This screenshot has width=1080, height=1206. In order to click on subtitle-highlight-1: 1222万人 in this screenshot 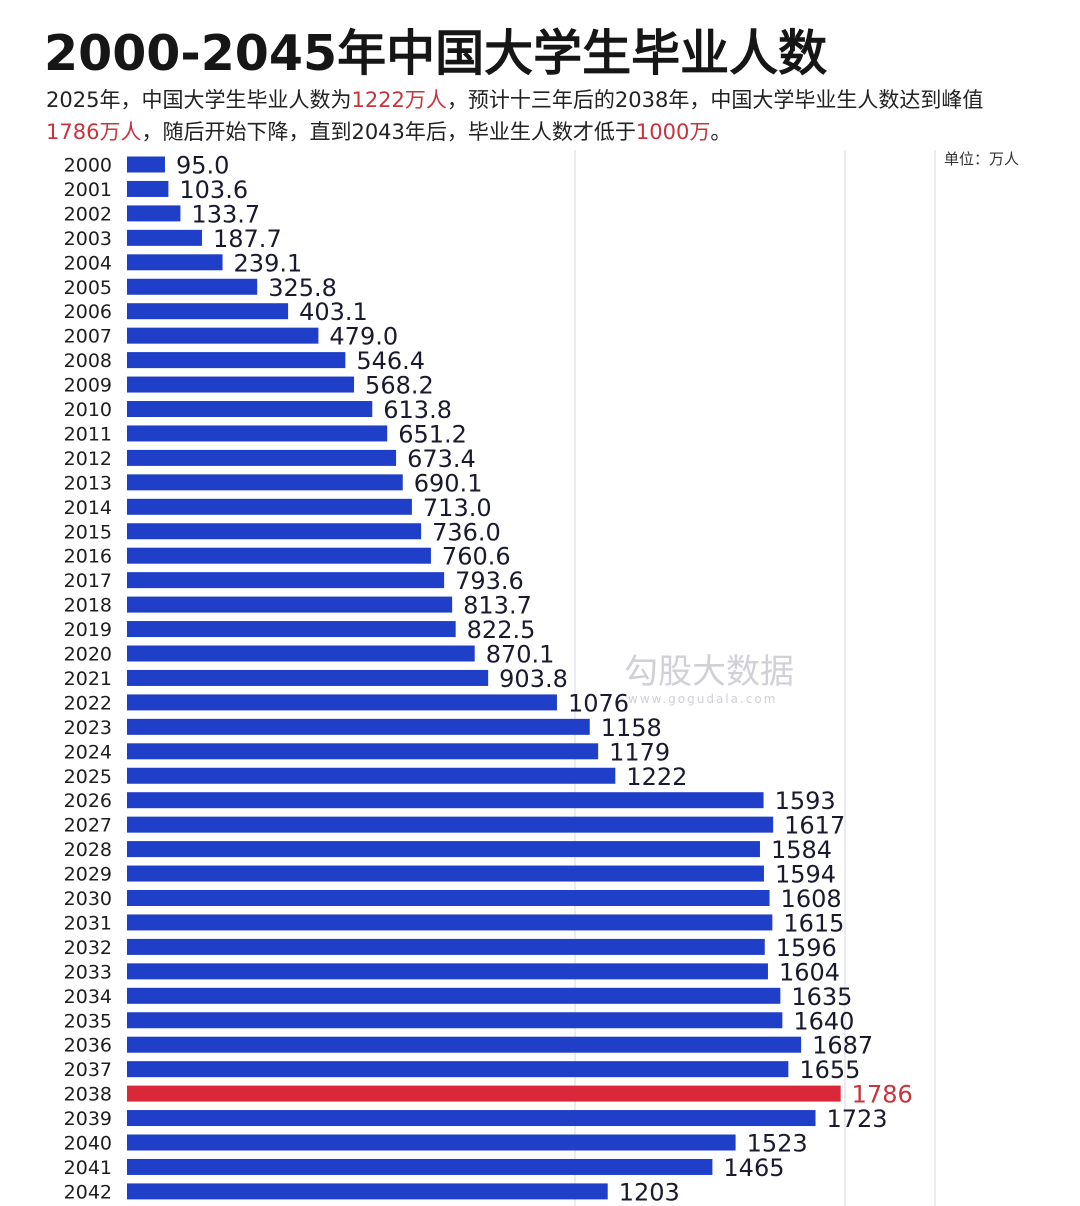, I will do `click(399, 100)`.